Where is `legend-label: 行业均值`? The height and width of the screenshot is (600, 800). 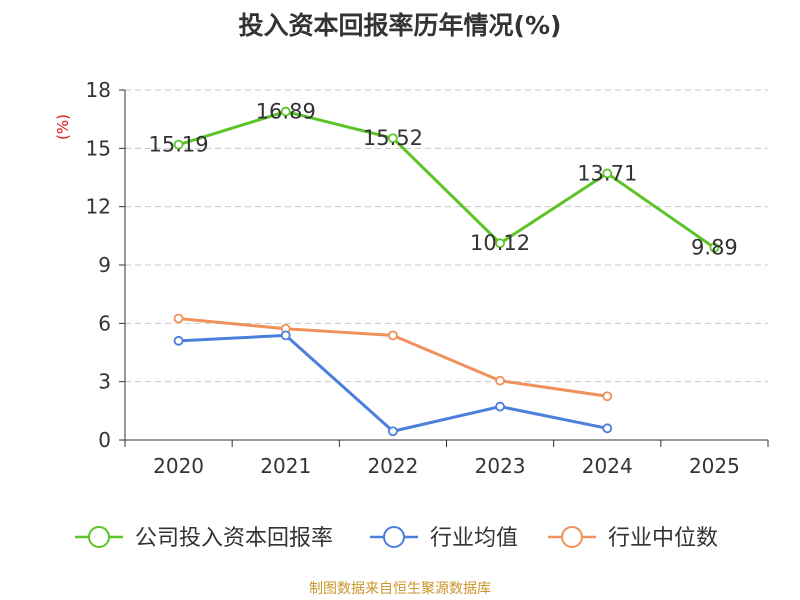
legend-label: 行业均值 is located at coordinates (474, 538).